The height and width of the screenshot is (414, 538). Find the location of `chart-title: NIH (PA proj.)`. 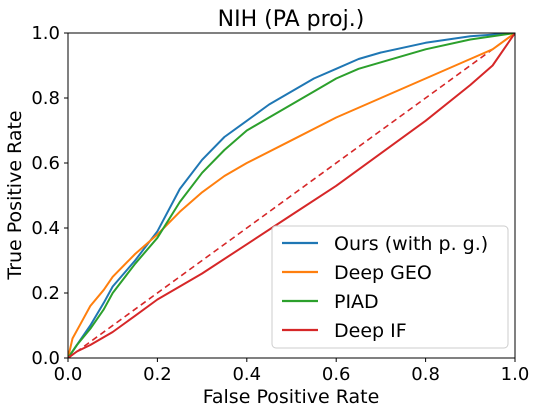

chart-title: NIH (PA proj.) is located at coordinates (291, 19).